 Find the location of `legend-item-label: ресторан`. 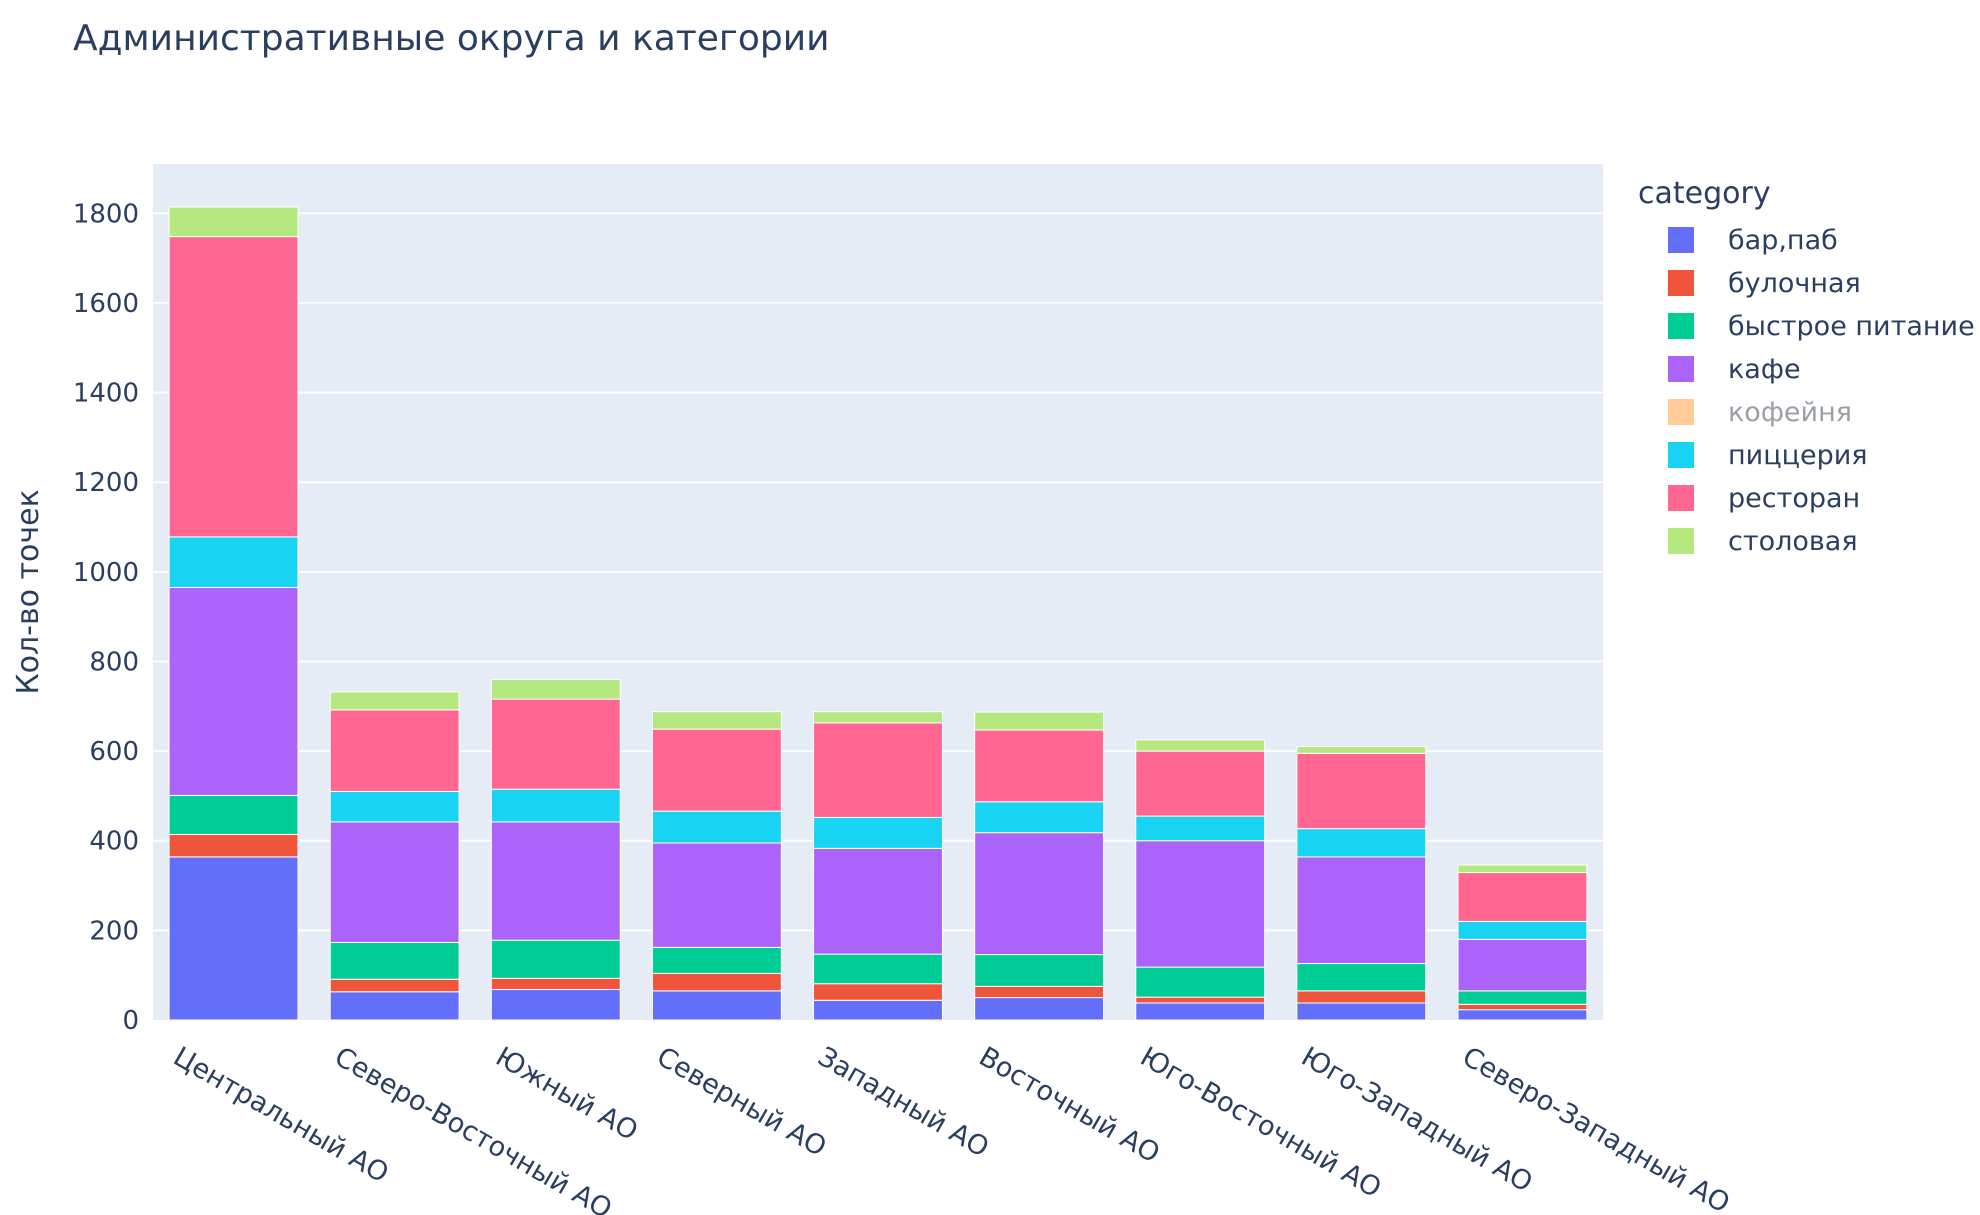

legend-item-label: ресторан is located at coordinates (1794, 498).